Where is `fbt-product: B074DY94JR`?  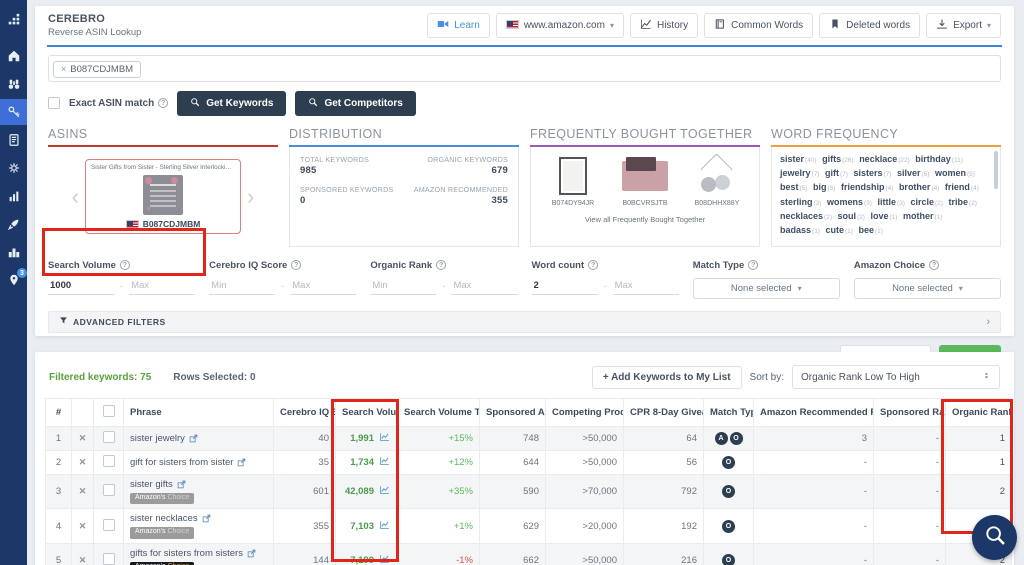
fbt-product: B074DY94JR is located at coordinates (573, 181).